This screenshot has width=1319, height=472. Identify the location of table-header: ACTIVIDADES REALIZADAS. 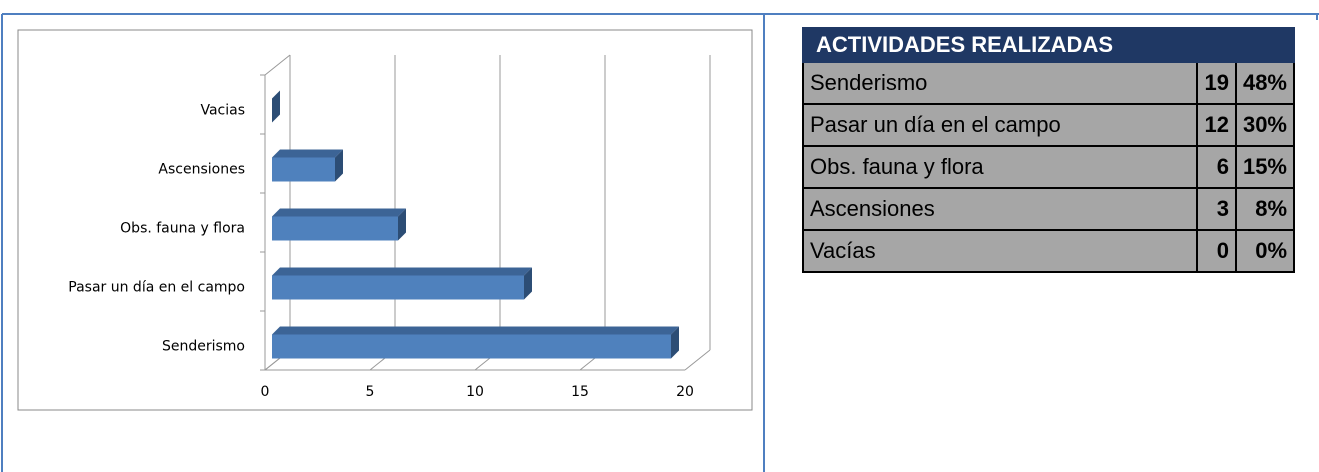
(1048, 45).